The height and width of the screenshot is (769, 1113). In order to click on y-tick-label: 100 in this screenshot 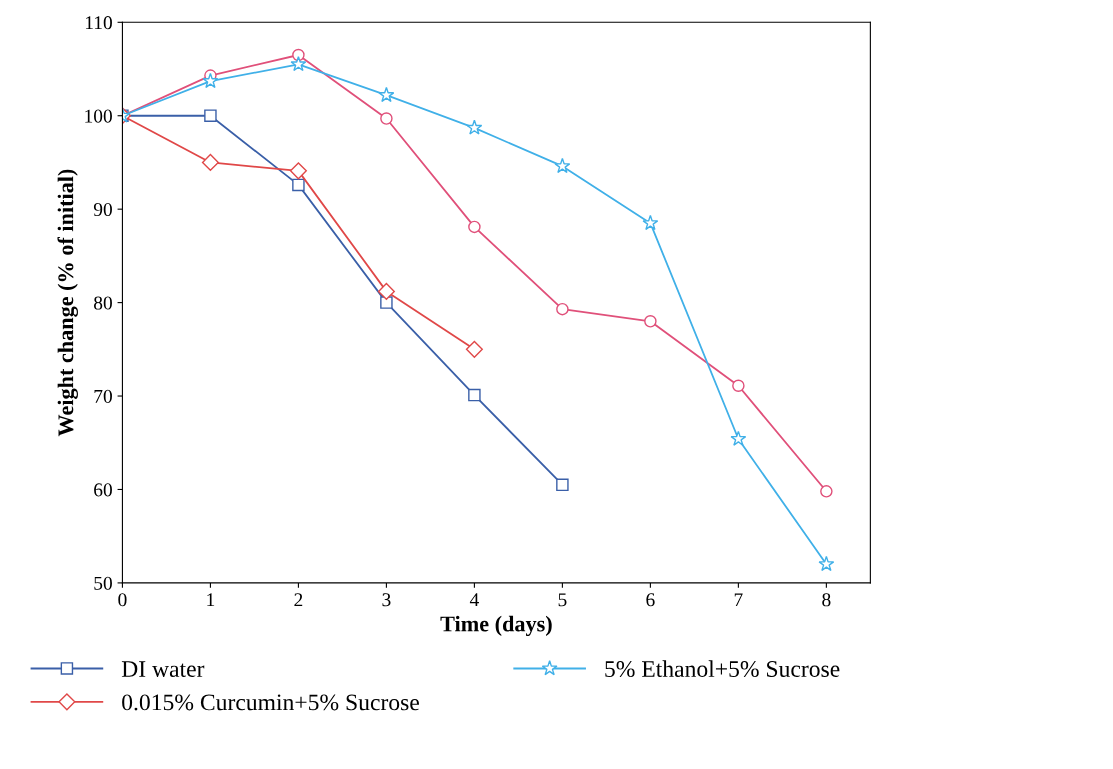, I will do `click(98, 116)`.